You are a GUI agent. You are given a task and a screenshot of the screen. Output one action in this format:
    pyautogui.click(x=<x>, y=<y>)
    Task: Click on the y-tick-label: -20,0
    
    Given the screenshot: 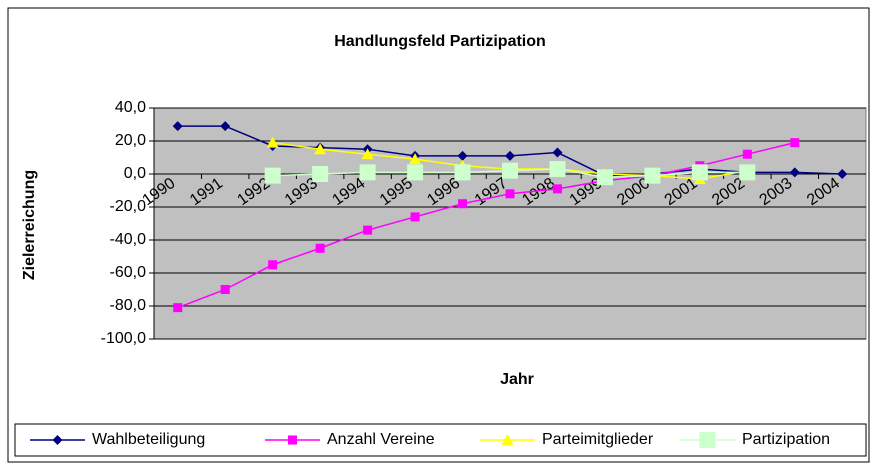 What is the action you would take?
    pyautogui.click(x=128, y=206)
    